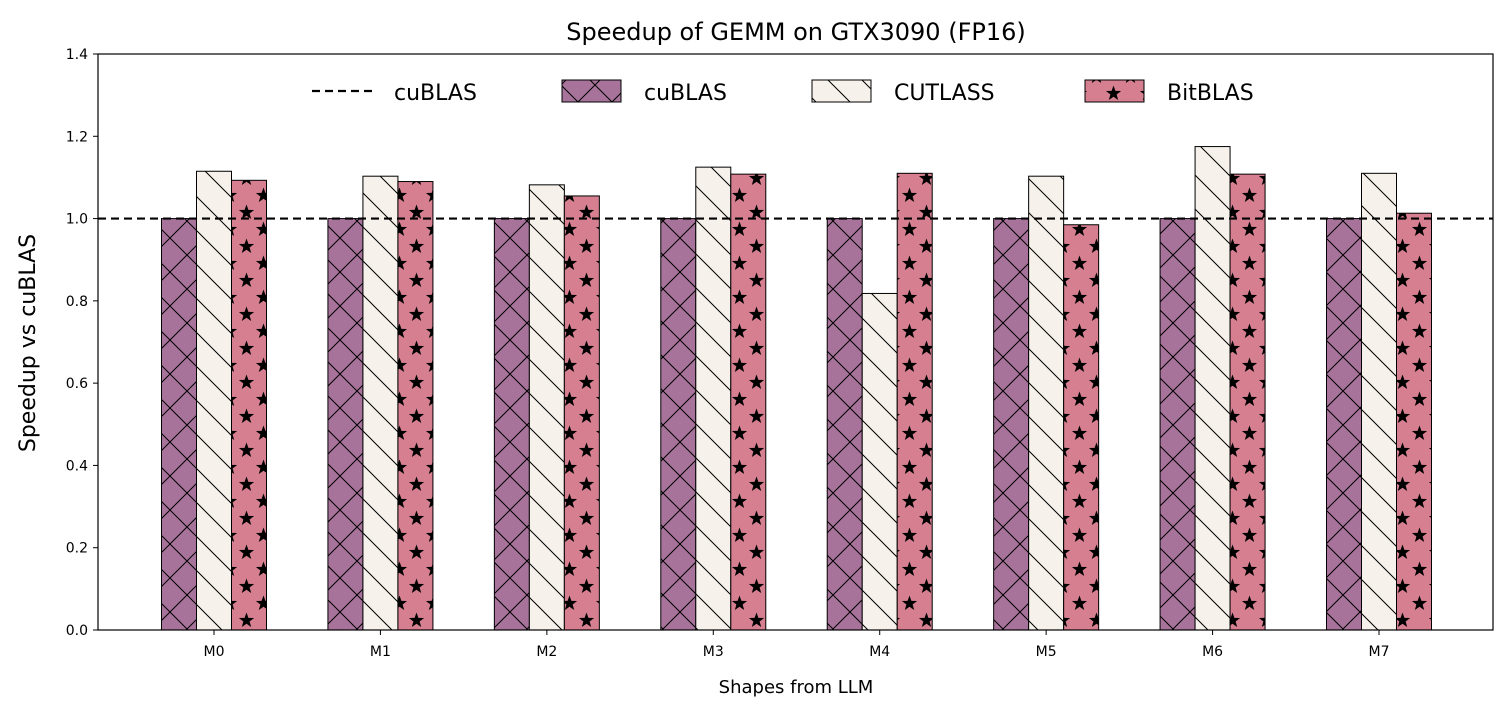 This screenshot has width=1509, height=712. I want to click on x-tick-label-m4: M4, so click(879, 652).